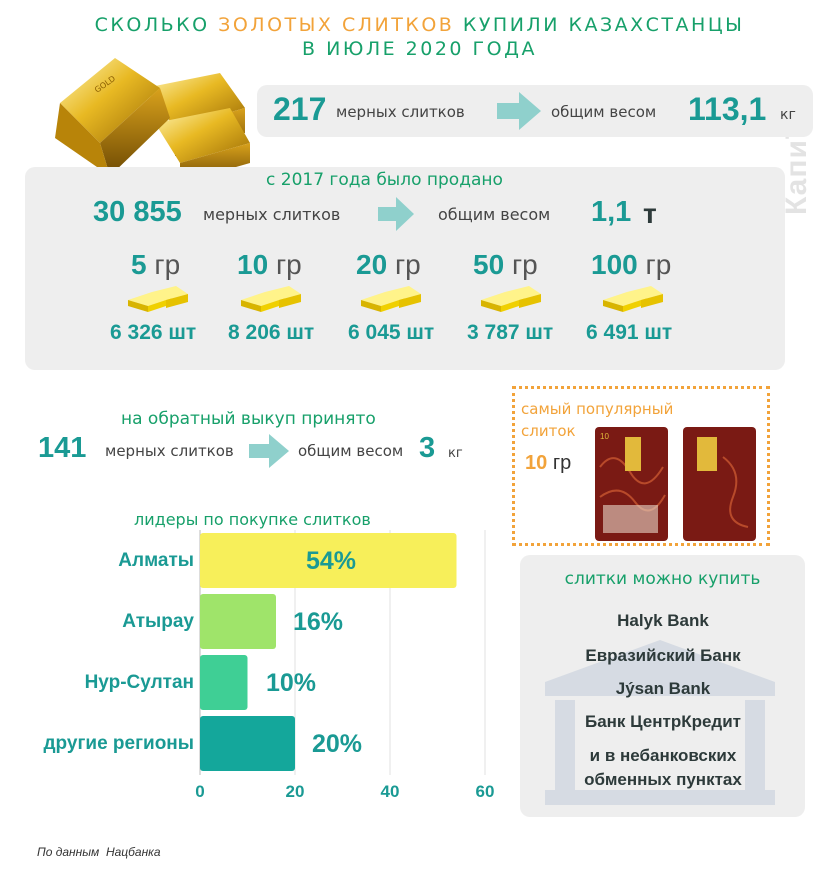 The height and width of the screenshot is (872, 839). What do you see at coordinates (631, 264) in the screenshot?
I see `bar-size-item: 100 гр` at bounding box center [631, 264].